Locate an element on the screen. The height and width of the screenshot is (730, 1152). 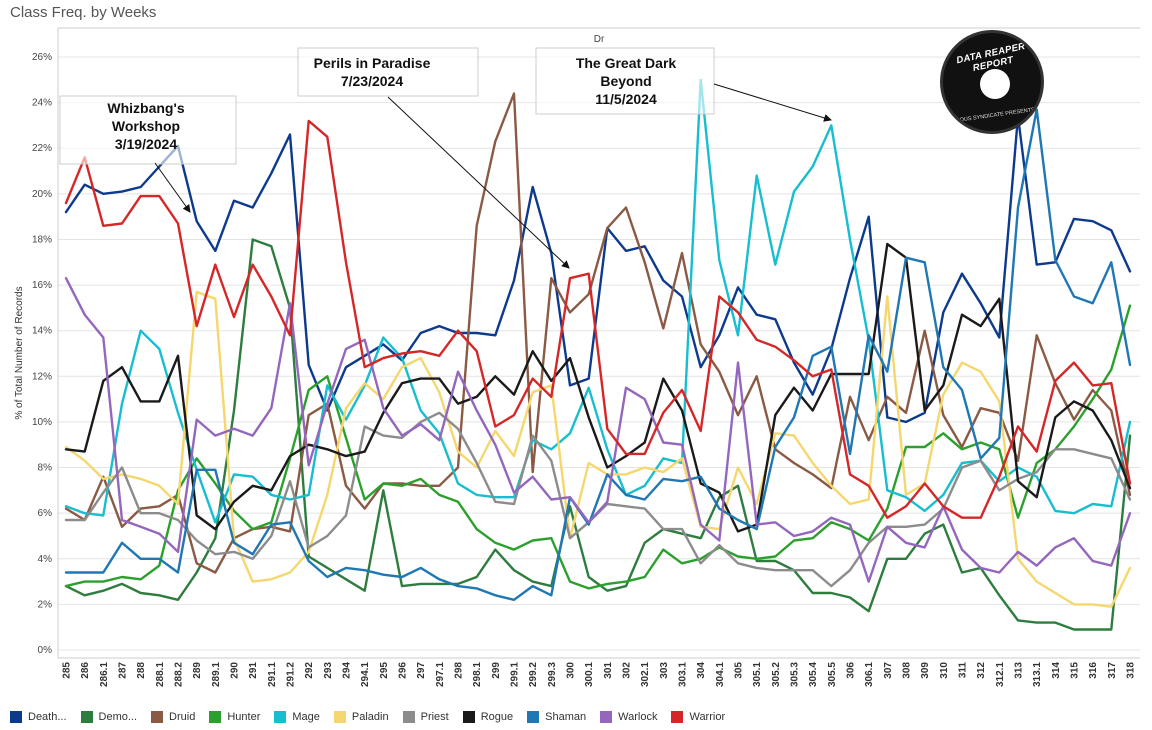
x-tick-label: 288 is located at coordinates (141, 670).